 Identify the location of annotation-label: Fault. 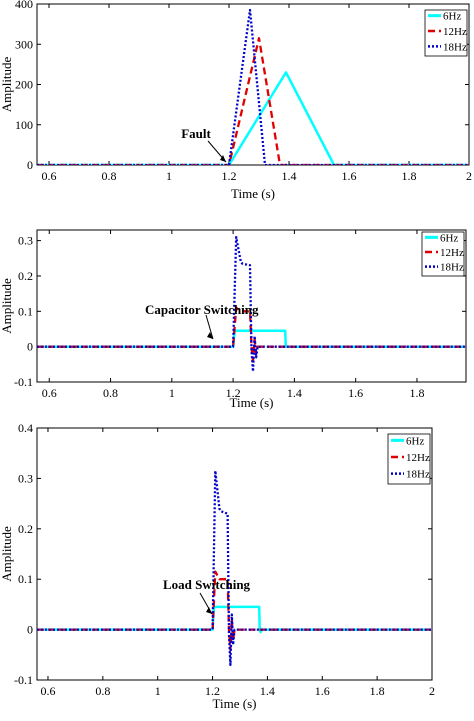
(196, 133).